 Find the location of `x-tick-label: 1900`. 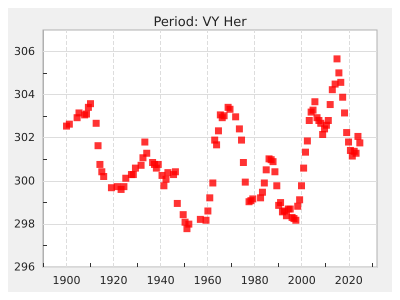

x-tick-label: 1900 is located at coordinates (66, 280).